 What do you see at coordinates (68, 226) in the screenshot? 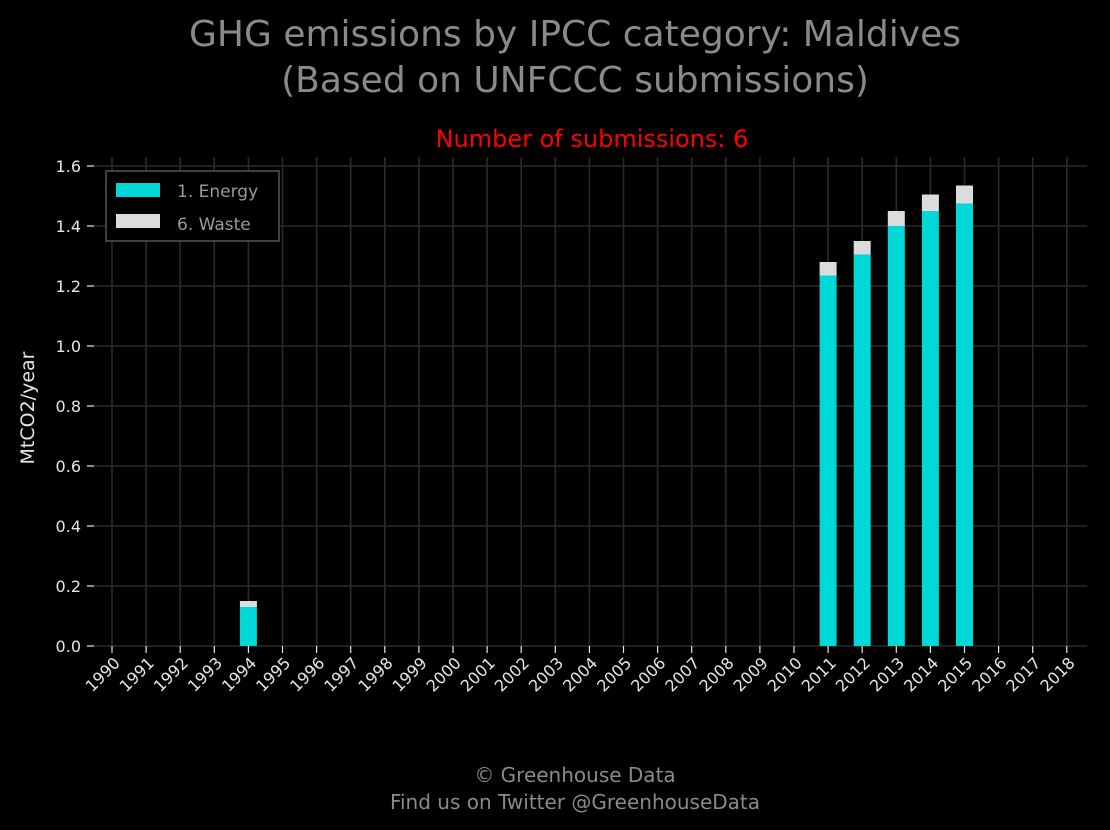
I see `y-tick-label: 1.4` at bounding box center [68, 226].